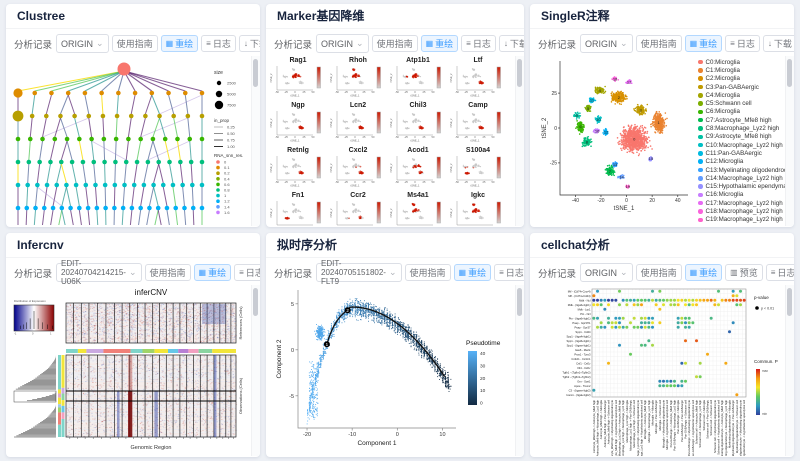  Describe the element at coordinates (744, 103) in the screenshot. I see `legend-item: C5:Schwann cell` at that location.